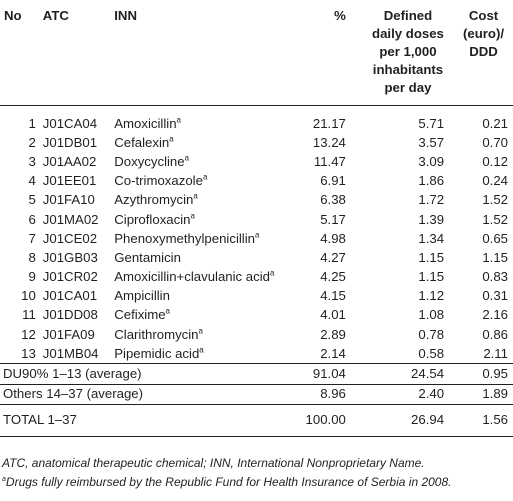 The image size is (513, 501). What do you see at coordinates (157, 353) in the screenshot?
I see `inn-name: Pipemidic acid` at bounding box center [157, 353].